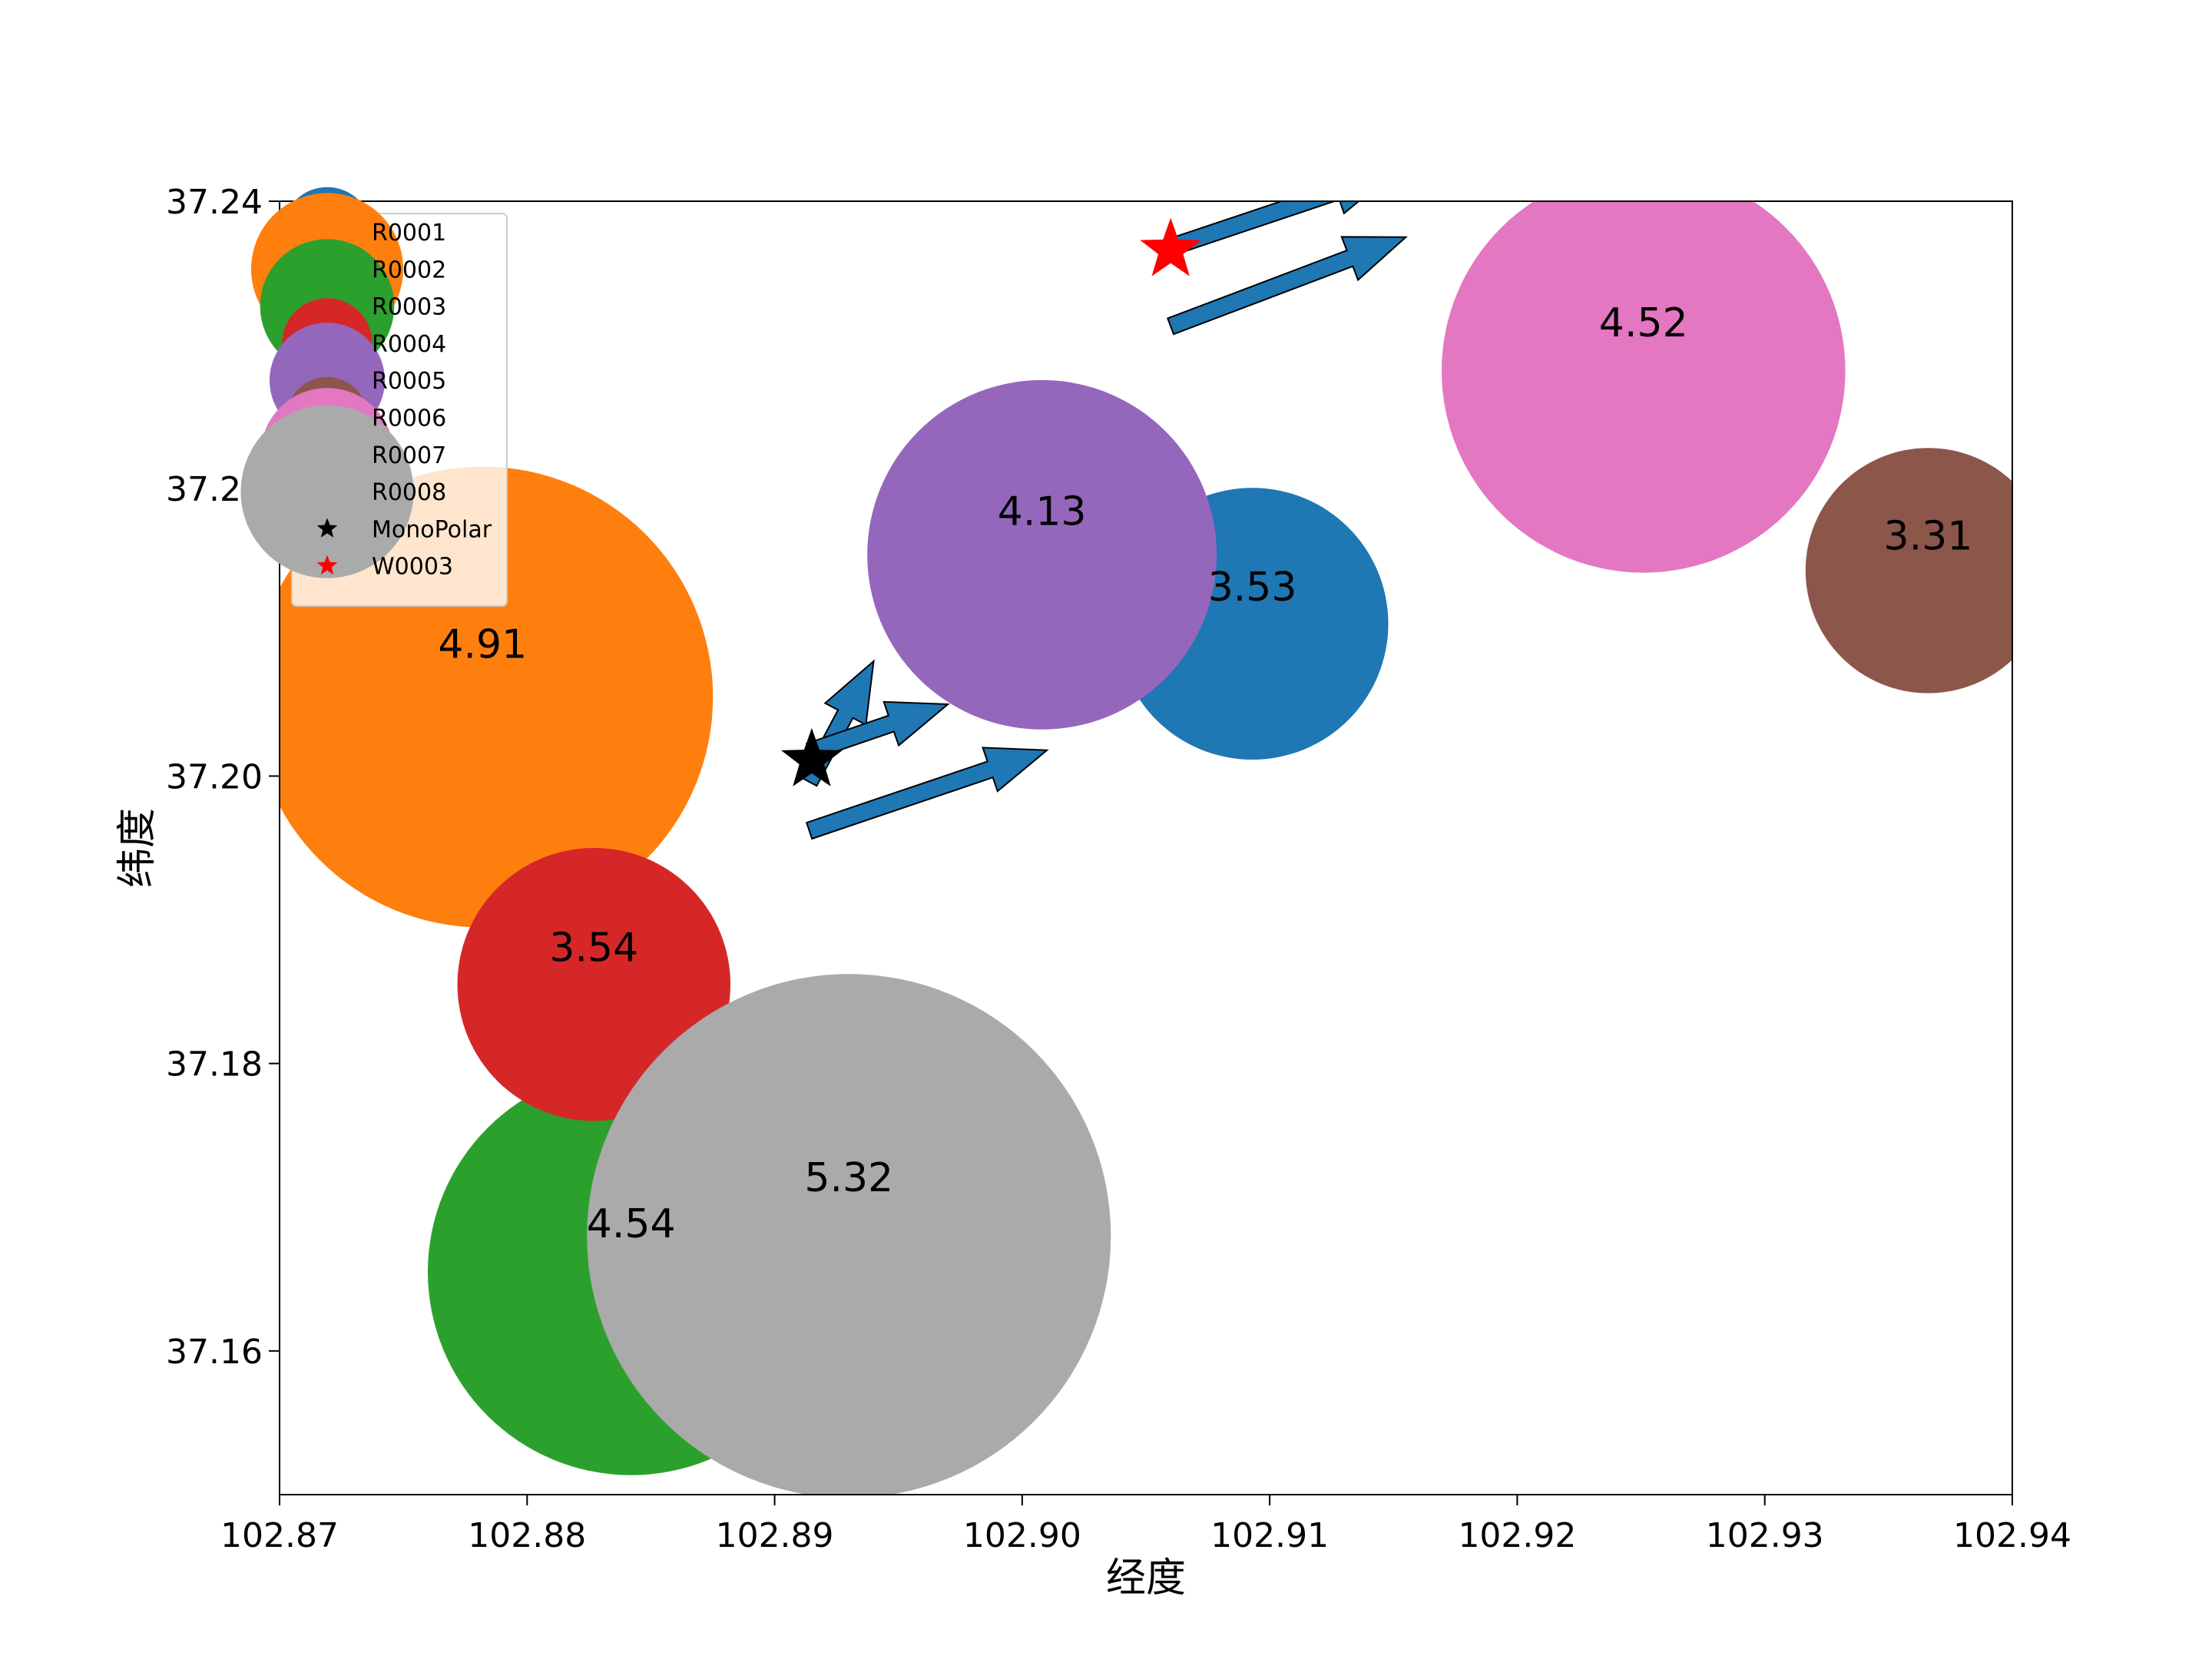 The height and width of the screenshot is (1659, 2212). What do you see at coordinates (279, 1536) in the screenshot?
I see `x-tick-label: 102.87` at bounding box center [279, 1536].